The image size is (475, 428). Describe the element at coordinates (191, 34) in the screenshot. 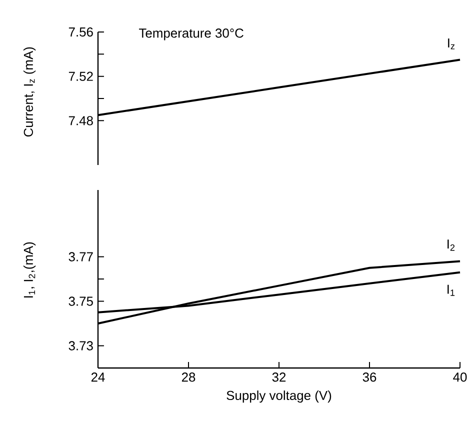

I see `chart-title: Temperature 30°C` at that location.